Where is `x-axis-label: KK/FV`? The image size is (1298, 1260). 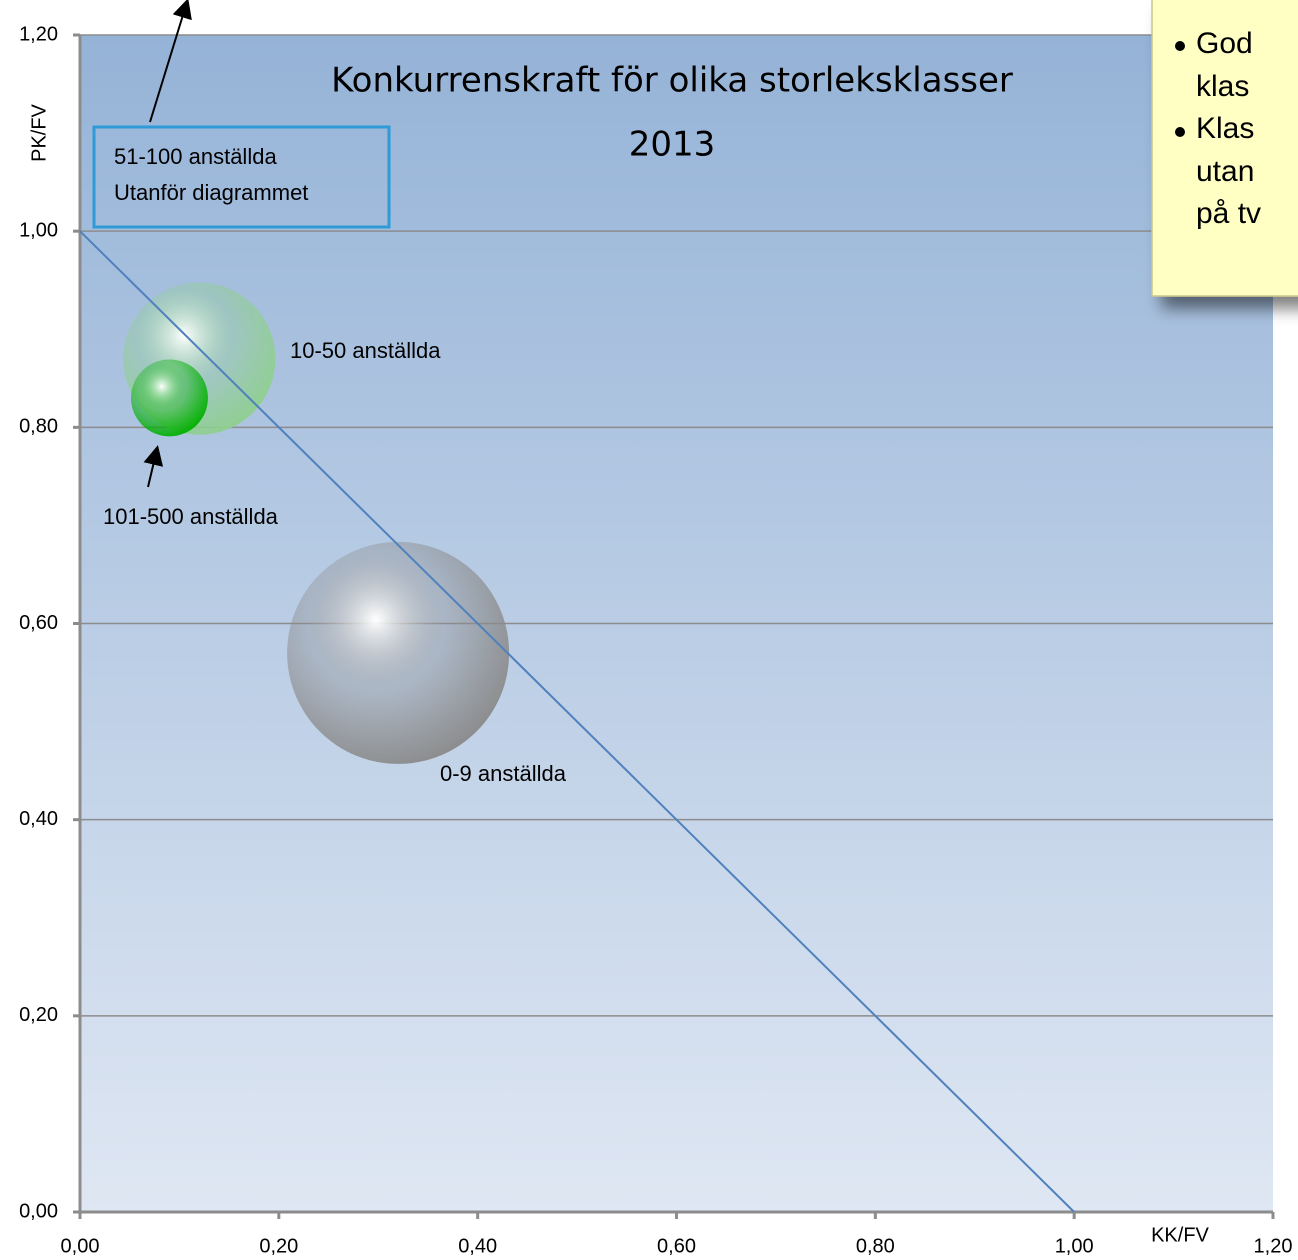 x-axis-label: KK/FV is located at coordinates (1180, 1235).